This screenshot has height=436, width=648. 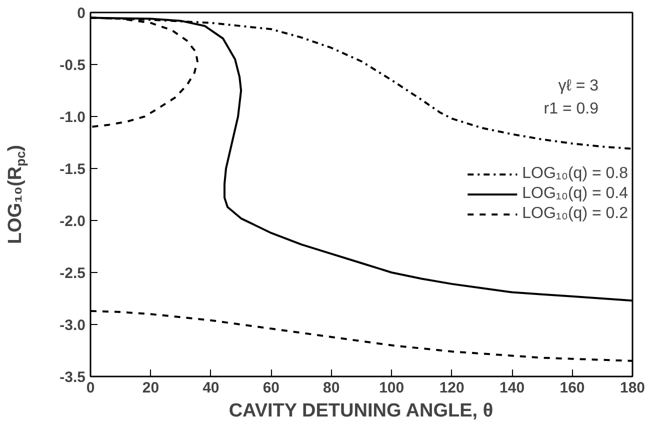 What do you see at coordinates (73, 169) in the screenshot?
I see `y-tick-label: -1.5` at bounding box center [73, 169].